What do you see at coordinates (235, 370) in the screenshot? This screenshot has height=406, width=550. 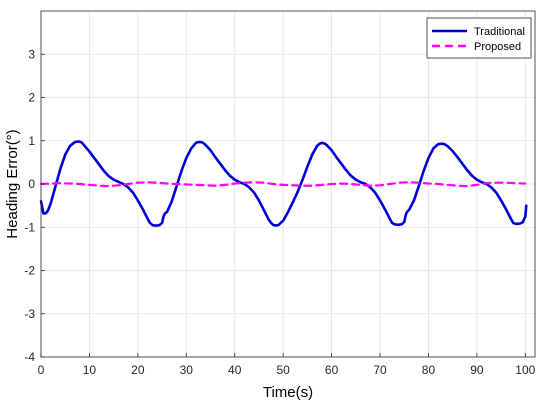 I see `x-tick-label: 40` at bounding box center [235, 370].